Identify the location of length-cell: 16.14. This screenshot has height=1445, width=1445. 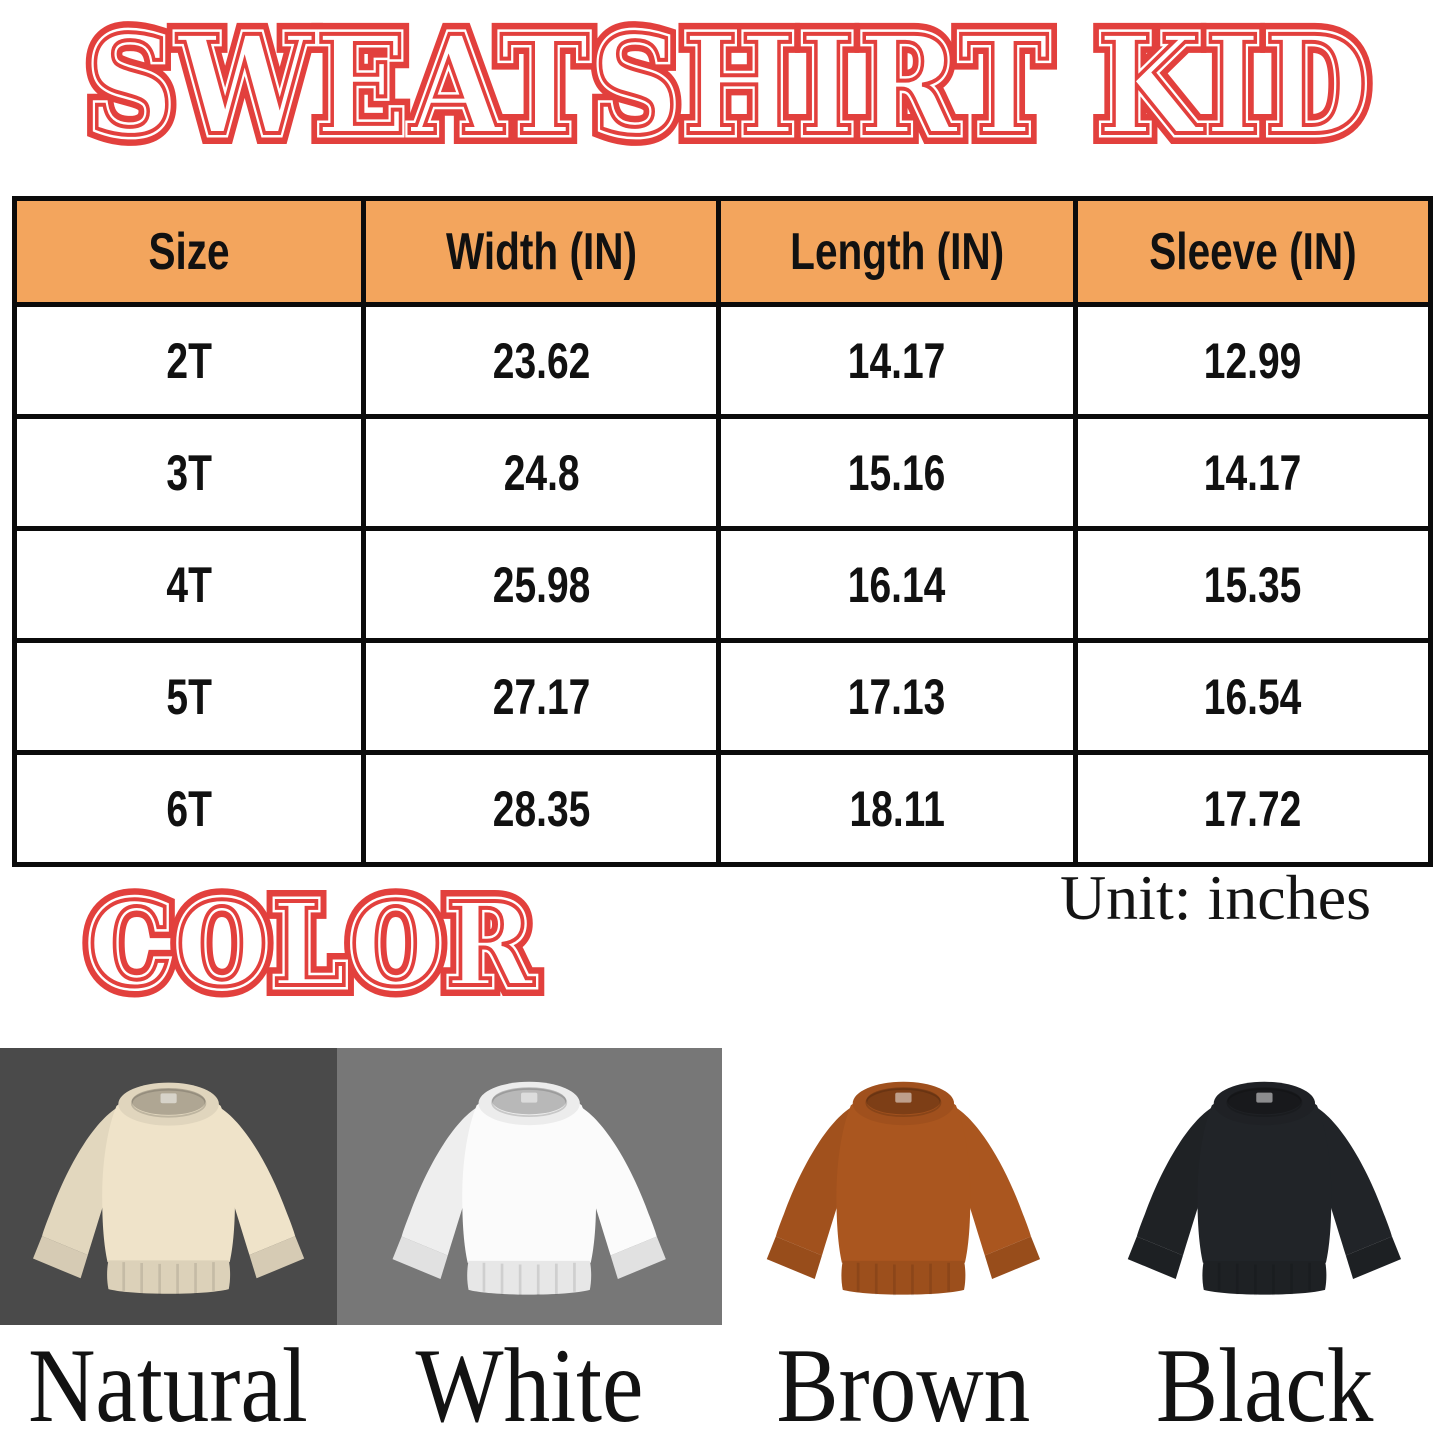
(897, 584).